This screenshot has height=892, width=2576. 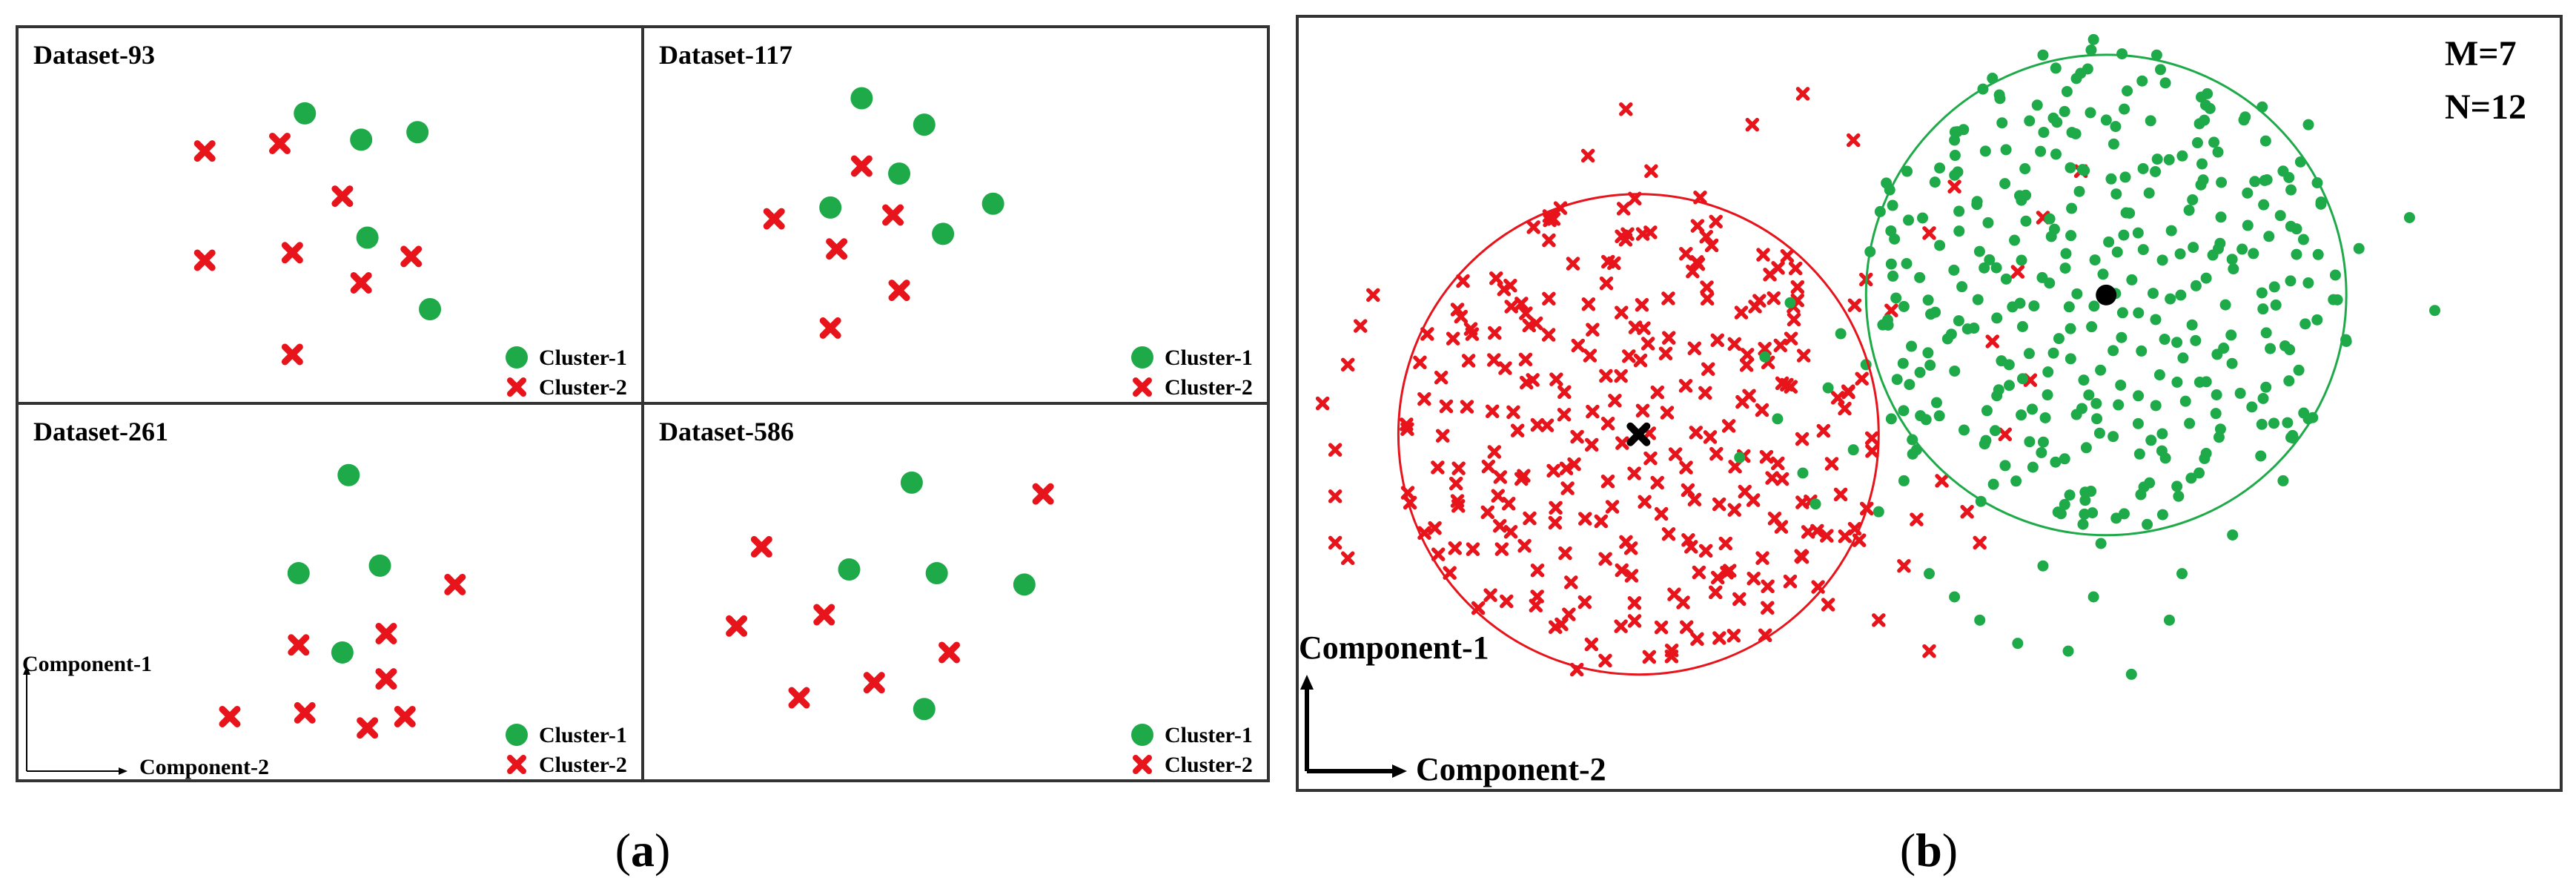 What do you see at coordinates (1871, 365) in the screenshot?
I see `figure-b-centroids` at bounding box center [1871, 365].